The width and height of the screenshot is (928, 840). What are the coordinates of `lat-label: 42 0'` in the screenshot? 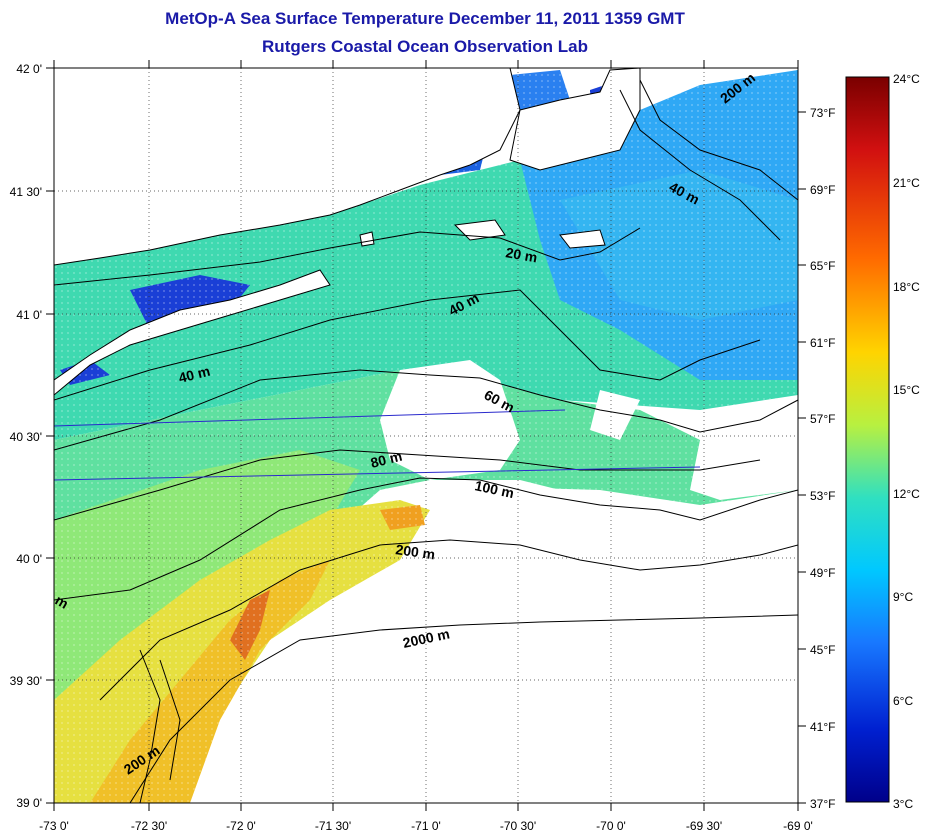 It's located at (29, 69).